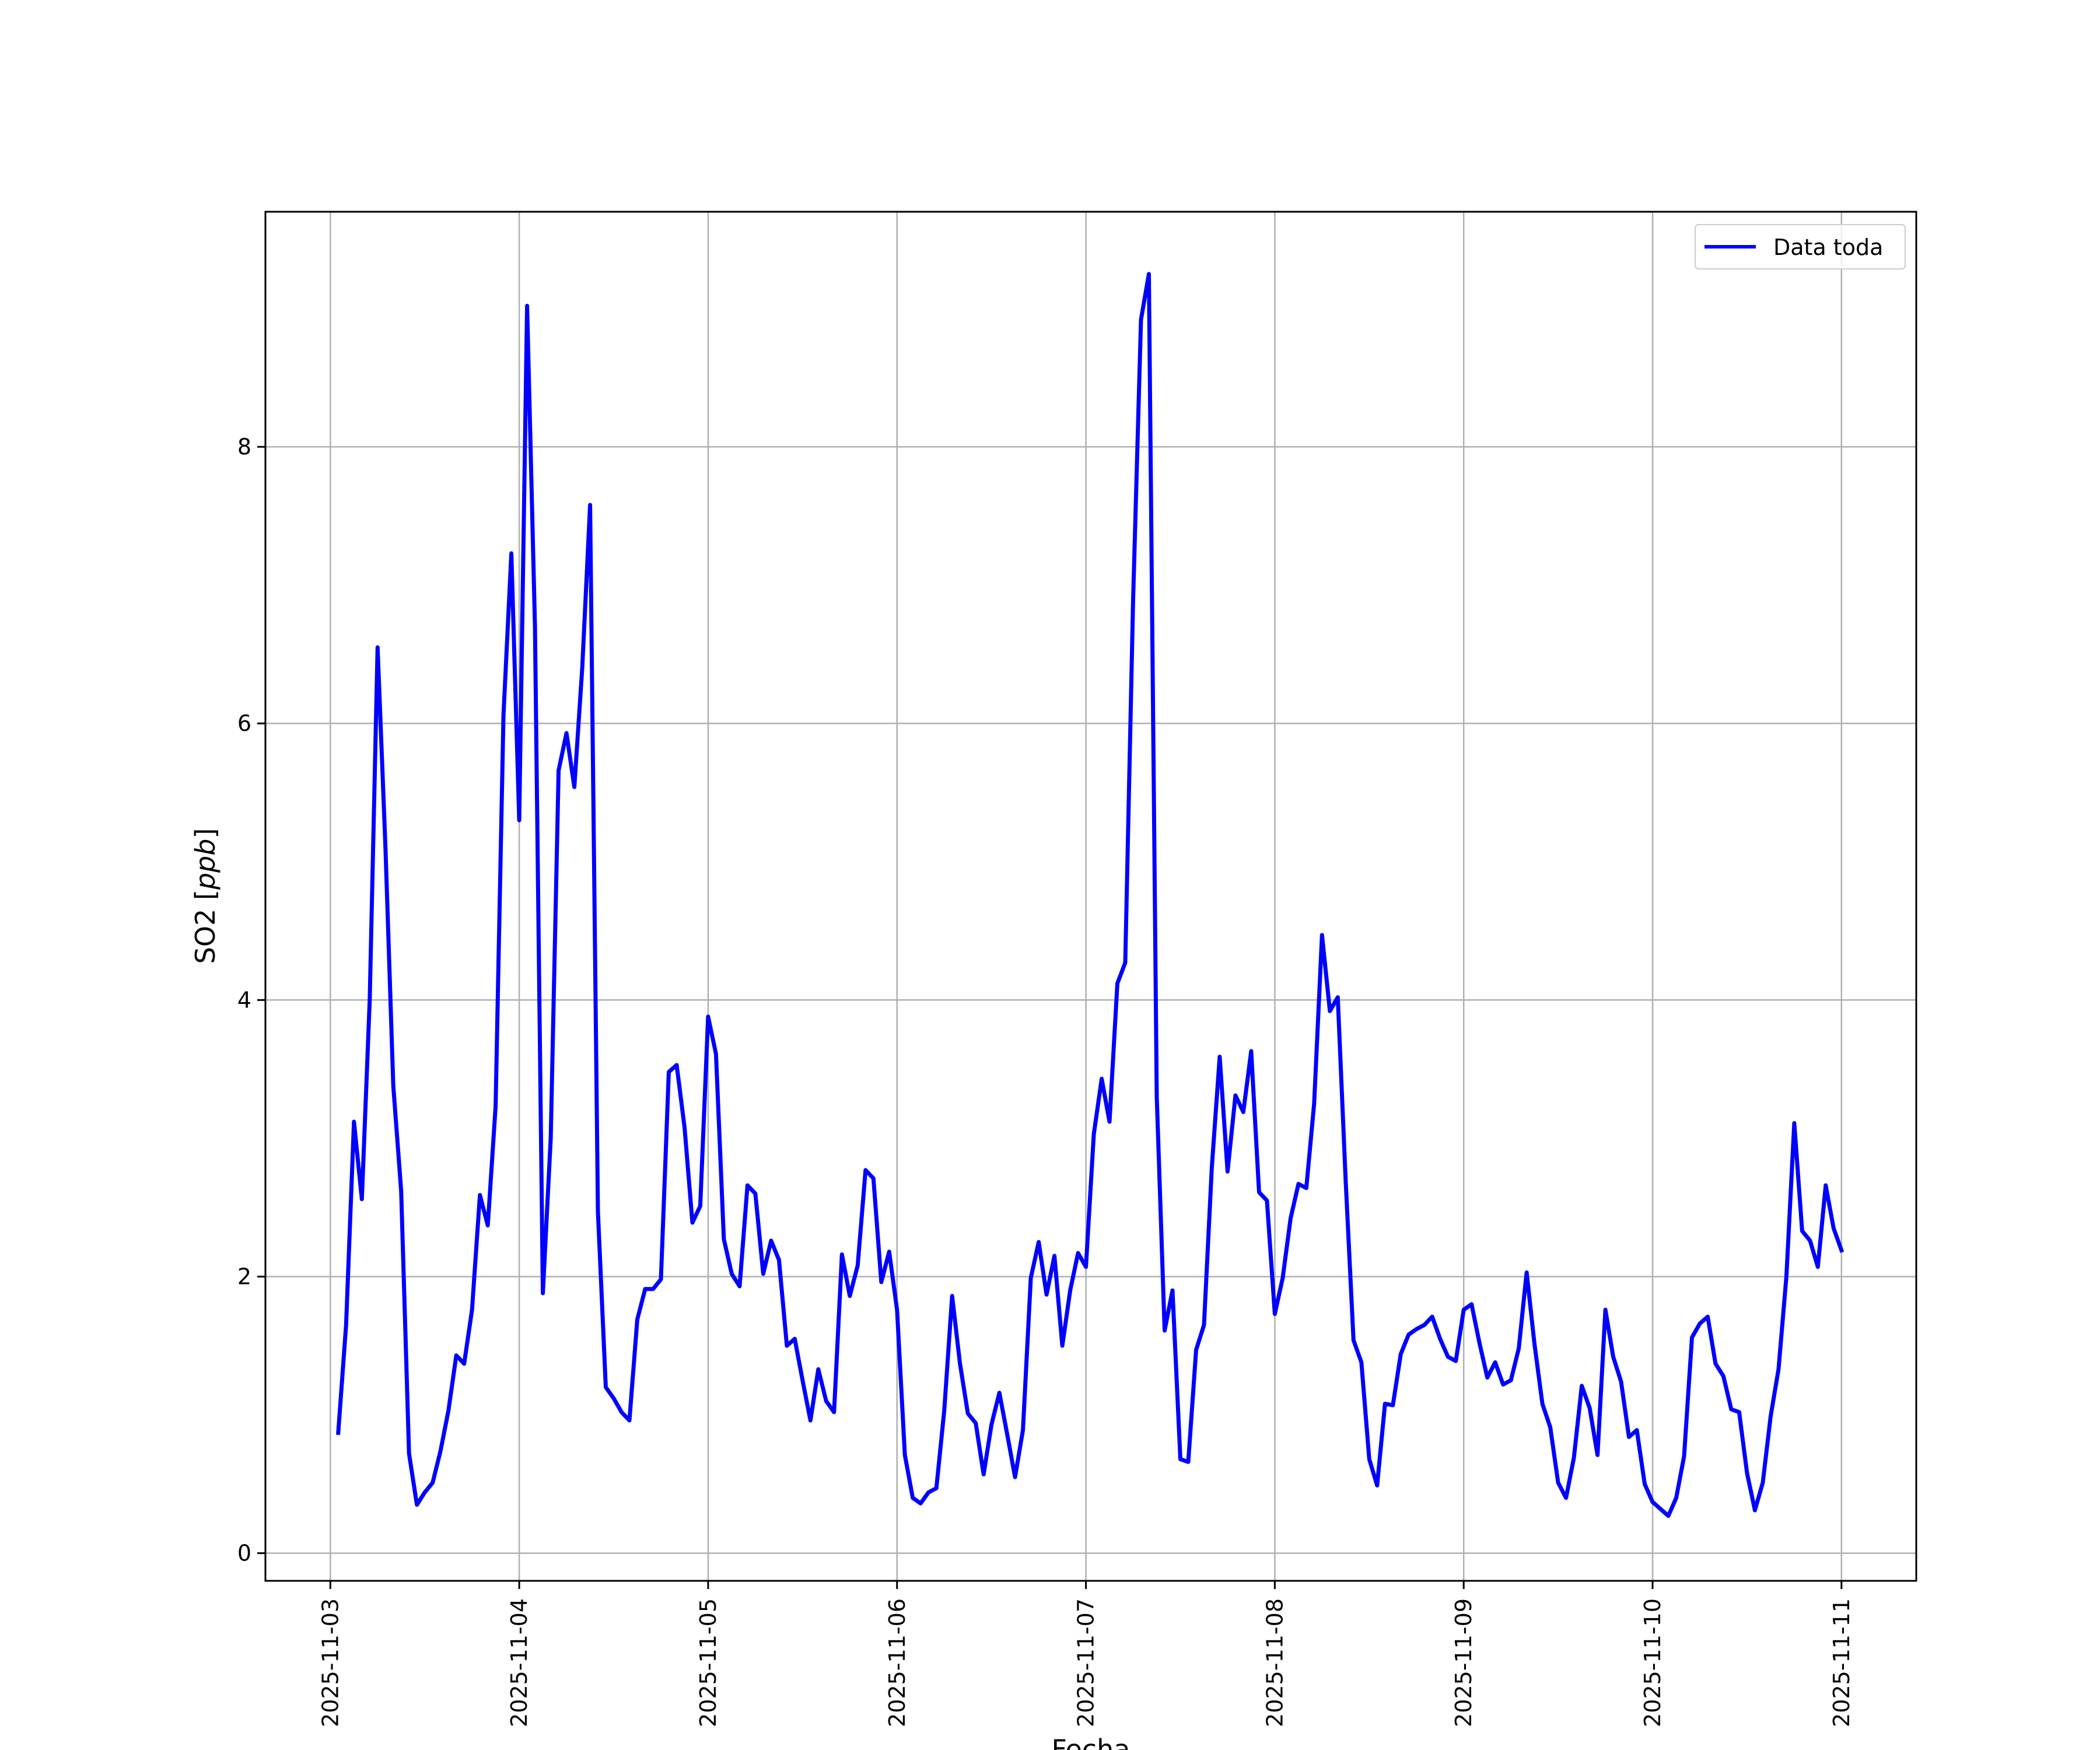  I want to click on y-axis-label-bracket-close: ], so click(205, 834).